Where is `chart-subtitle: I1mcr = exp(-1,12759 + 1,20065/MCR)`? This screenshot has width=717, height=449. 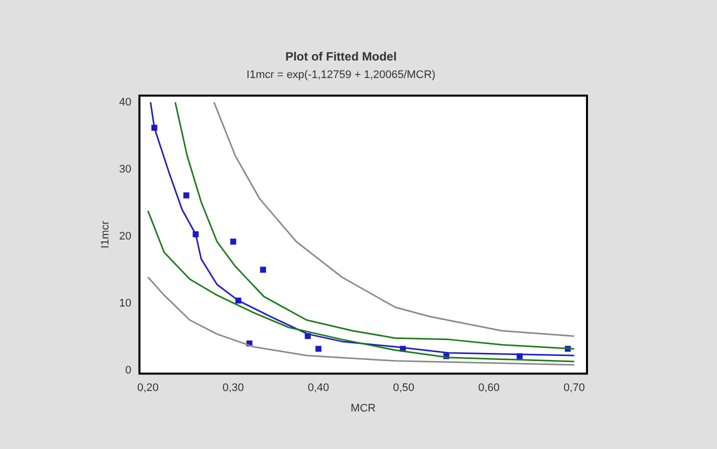
chart-subtitle: I1mcr = exp(-1,12759 + 1,20065/MCR) is located at coordinates (341, 75).